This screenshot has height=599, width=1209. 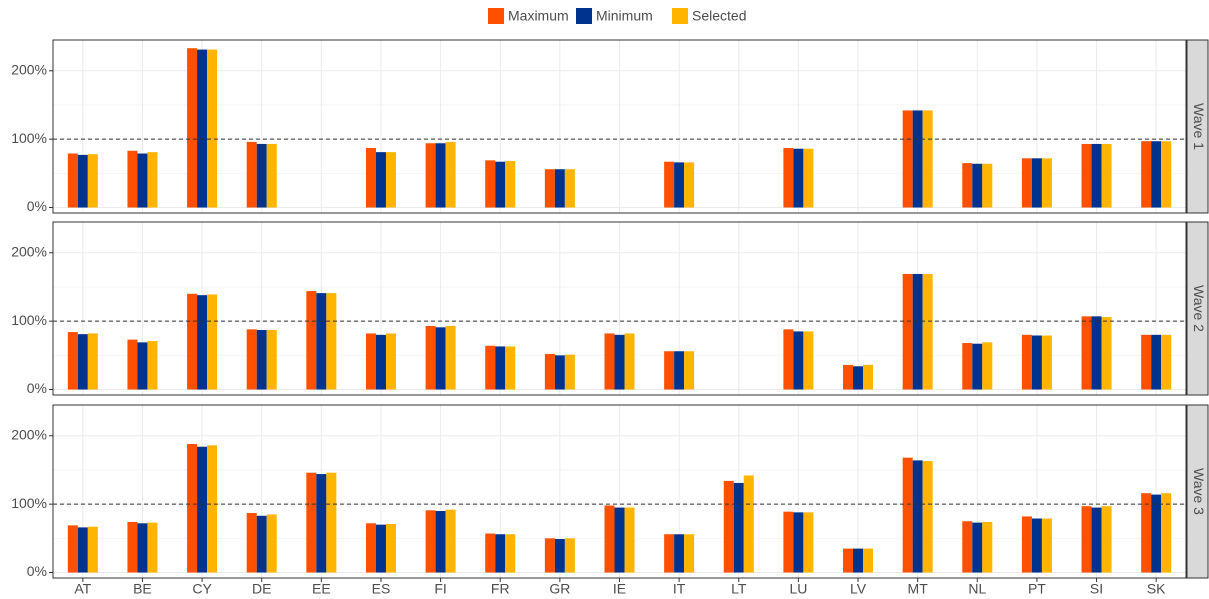 I want to click on x-tick-label: AT, so click(x=82, y=589).